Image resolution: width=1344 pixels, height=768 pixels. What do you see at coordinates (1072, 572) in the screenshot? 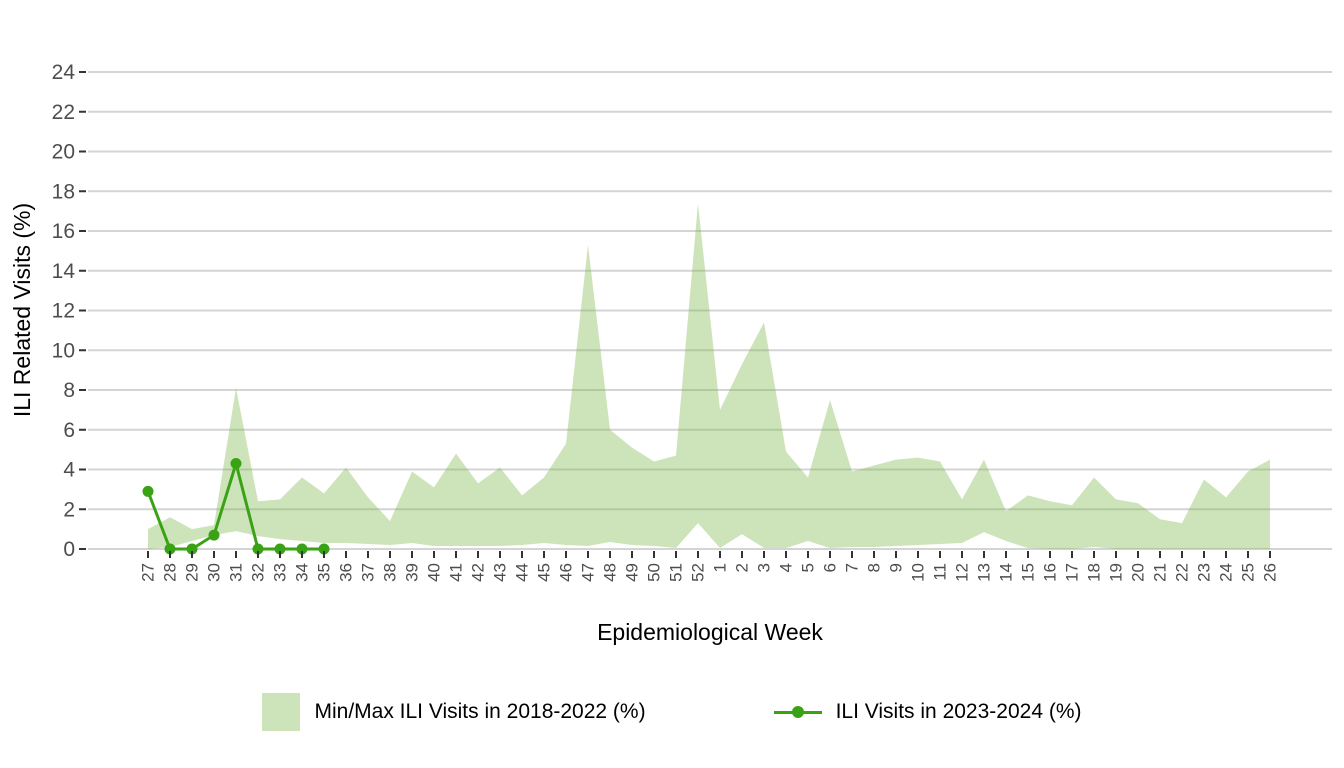
I see `x-axis-tick-label: 17` at bounding box center [1072, 572].